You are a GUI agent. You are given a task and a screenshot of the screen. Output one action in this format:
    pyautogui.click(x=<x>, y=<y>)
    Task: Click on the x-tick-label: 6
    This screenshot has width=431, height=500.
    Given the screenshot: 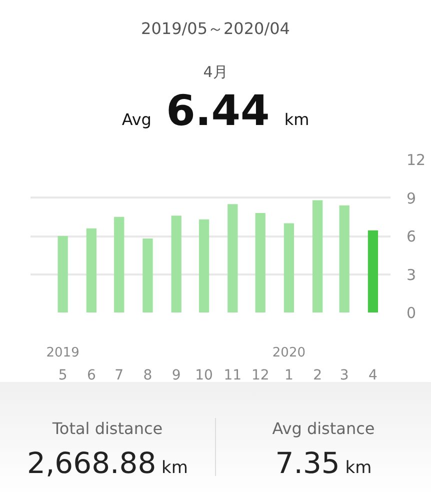 What is the action you would take?
    pyautogui.click(x=91, y=376)
    